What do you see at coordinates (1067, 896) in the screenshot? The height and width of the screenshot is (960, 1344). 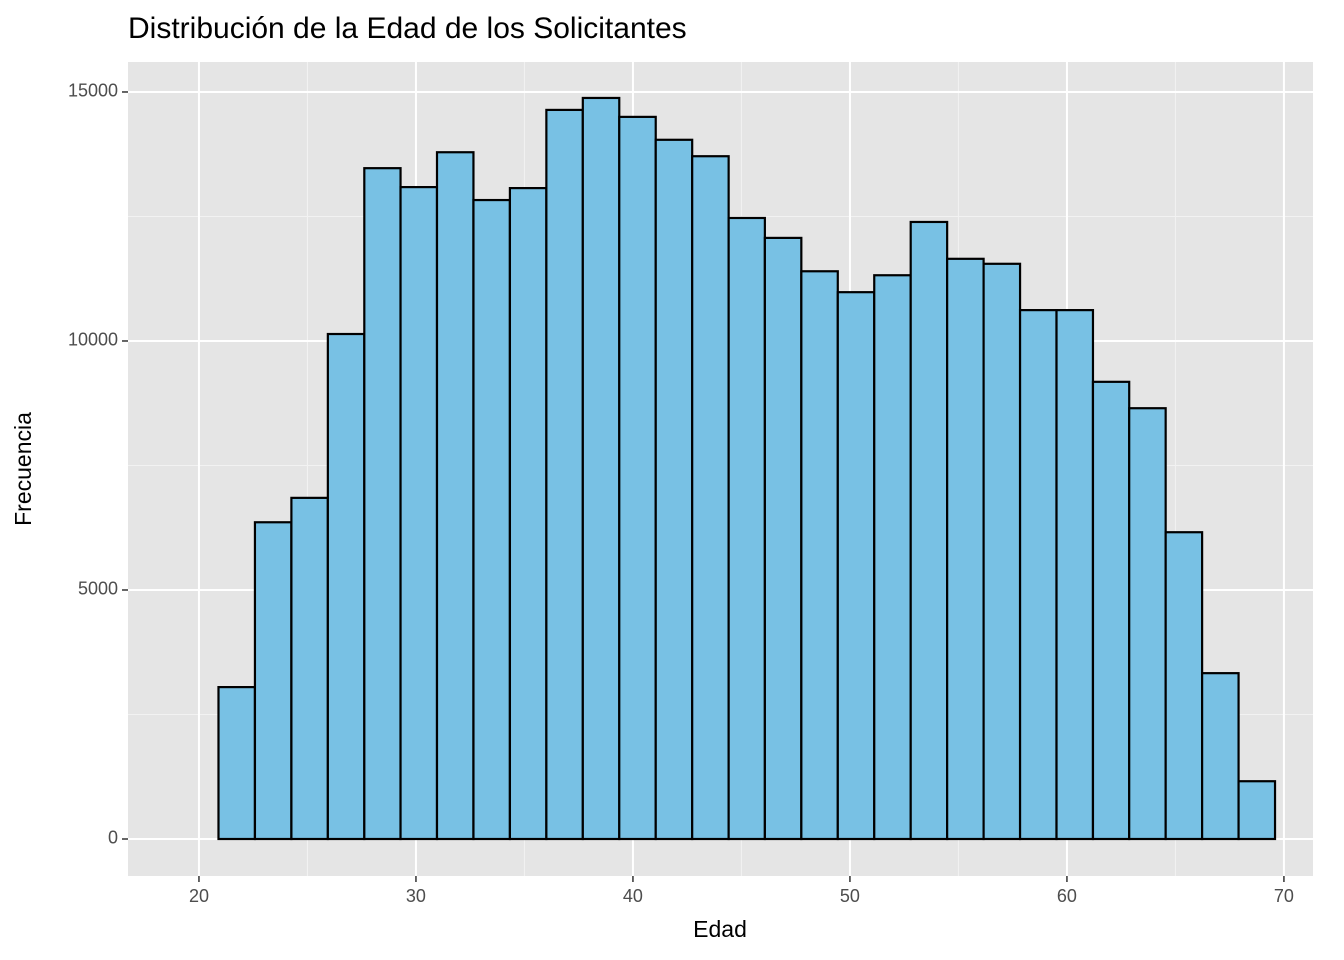 I see `x-tick-label: 60` at bounding box center [1067, 896].